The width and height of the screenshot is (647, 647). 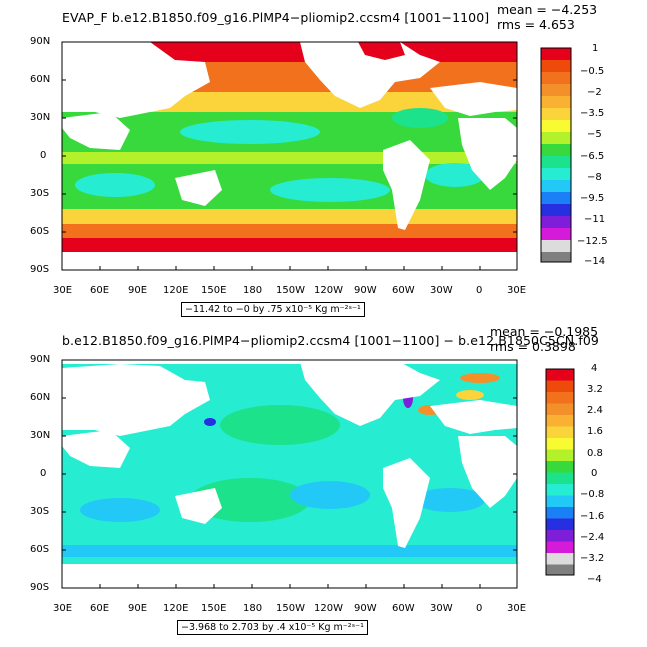 What do you see at coordinates (272, 627) in the screenshot?
I see `panel2-range-label: −3.968 to 2.703 by .4 x10⁻⁵ Kg m⁻²ˢ⁻¹` at bounding box center [272, 627].